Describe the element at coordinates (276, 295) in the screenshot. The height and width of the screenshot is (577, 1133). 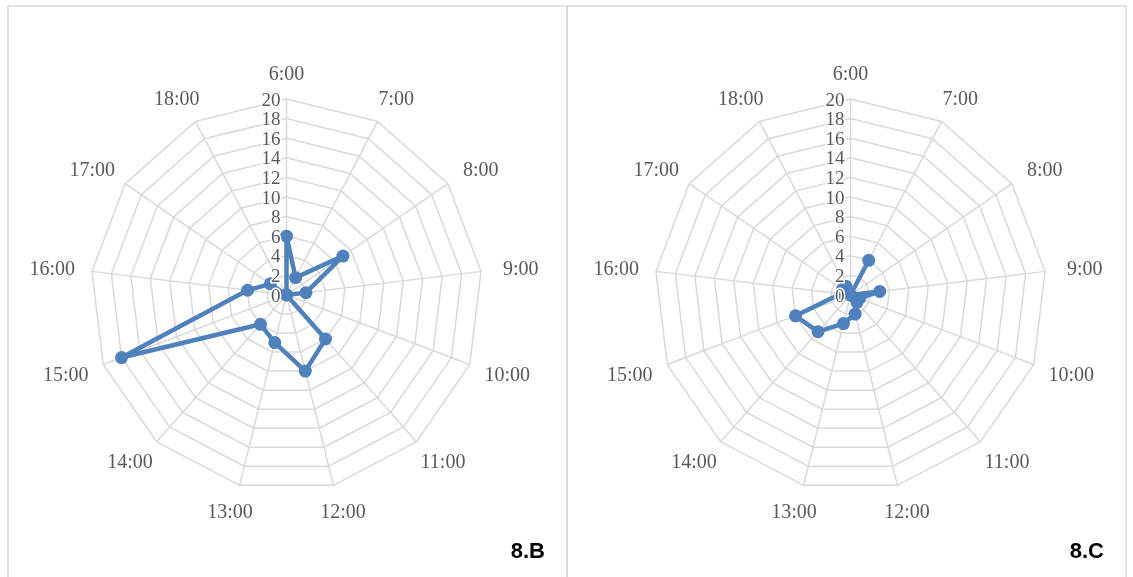
I see `y-tick-label: 0` at that location.